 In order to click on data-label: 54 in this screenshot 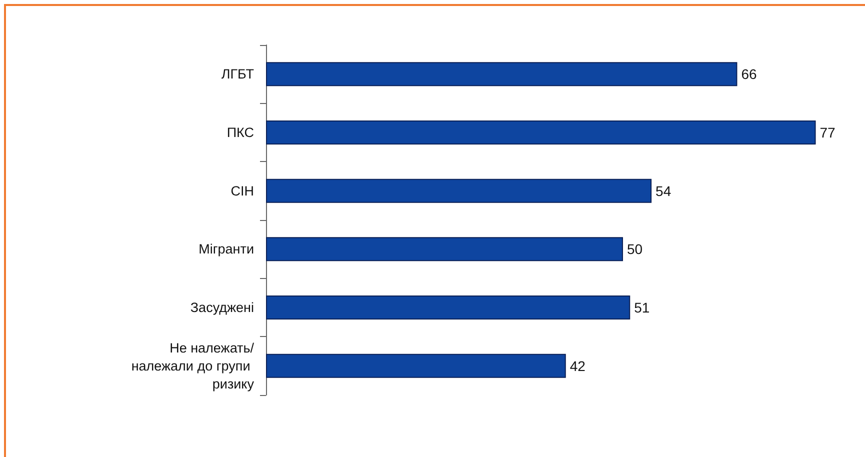, I will do `click(664, 190)`.